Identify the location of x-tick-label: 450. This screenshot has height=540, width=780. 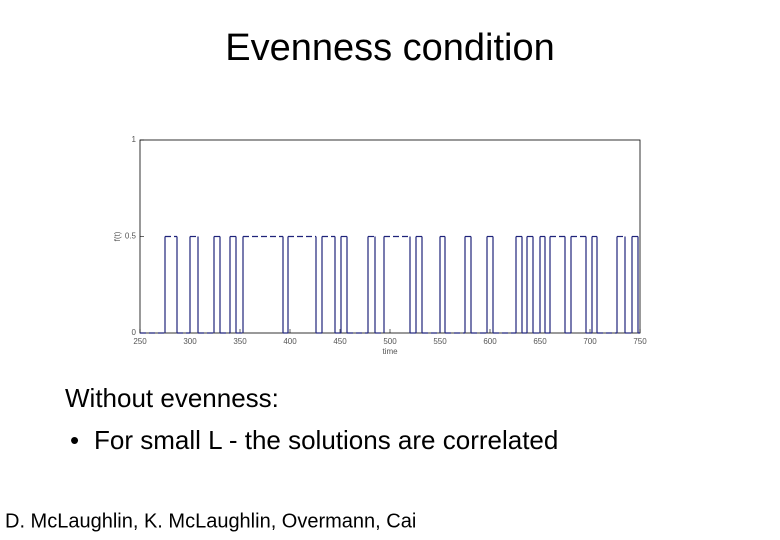
(340, 341).